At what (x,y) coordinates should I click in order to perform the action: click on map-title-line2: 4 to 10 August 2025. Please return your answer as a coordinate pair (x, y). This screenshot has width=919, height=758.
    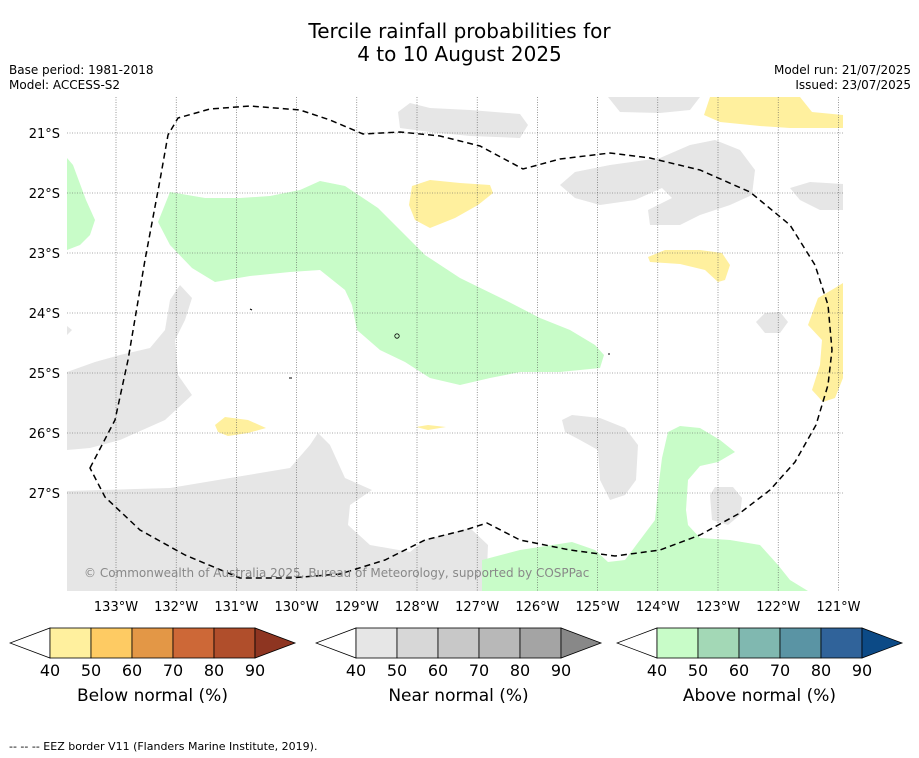
    Looking at the image, I should click on (459, 54).